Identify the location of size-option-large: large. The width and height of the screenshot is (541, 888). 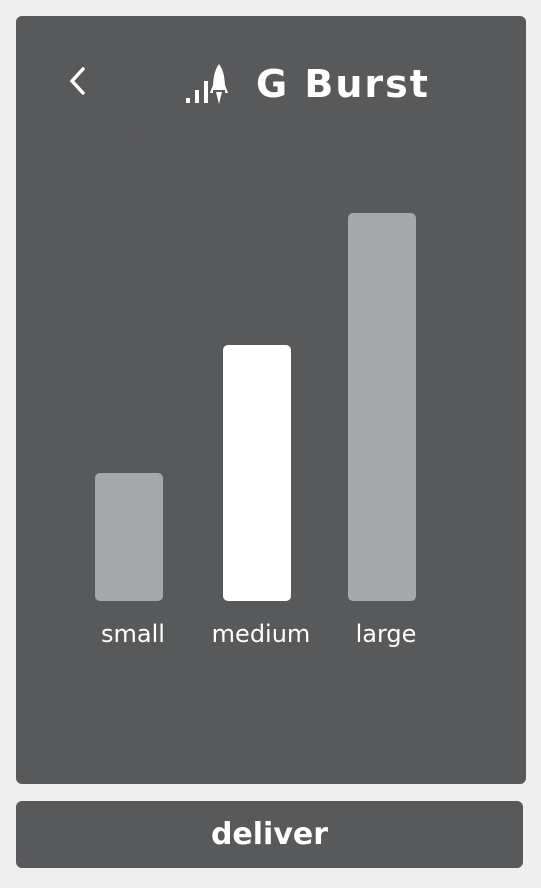
(386, 407).